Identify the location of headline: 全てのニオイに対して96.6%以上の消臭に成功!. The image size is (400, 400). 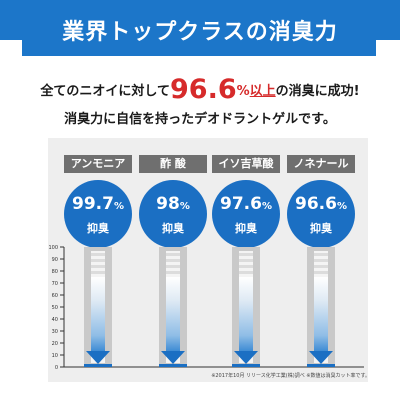
(200, 89).